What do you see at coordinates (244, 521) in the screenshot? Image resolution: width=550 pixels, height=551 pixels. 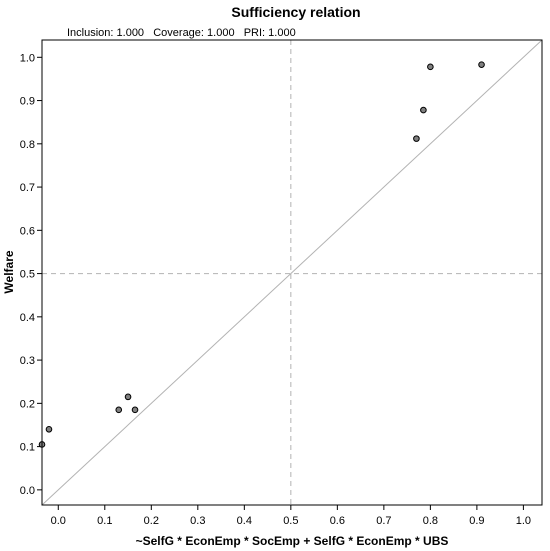 I see `x-tick-label: 0.4` at bounding box center [244, 521].